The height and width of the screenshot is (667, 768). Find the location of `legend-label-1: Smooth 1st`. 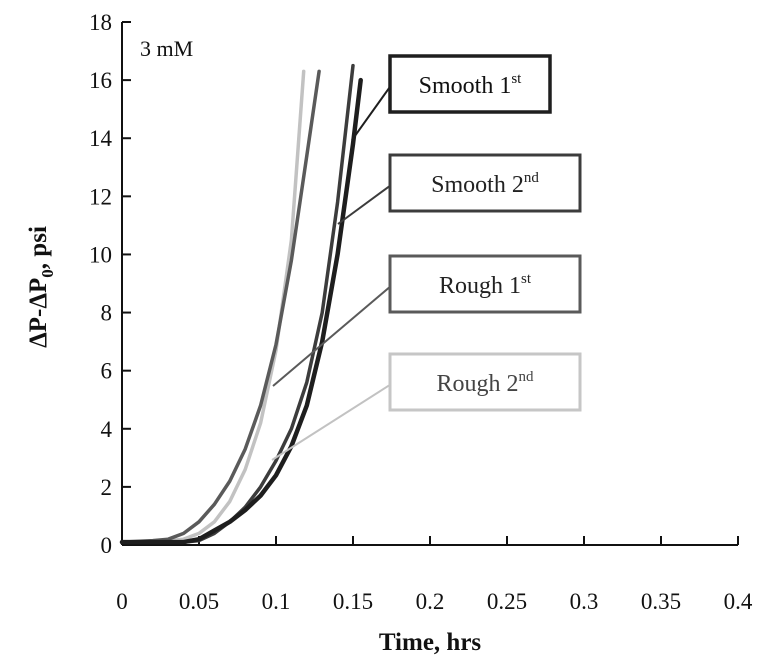

legend-label-1: Smooth 1st is located at coordinates (471, 85).